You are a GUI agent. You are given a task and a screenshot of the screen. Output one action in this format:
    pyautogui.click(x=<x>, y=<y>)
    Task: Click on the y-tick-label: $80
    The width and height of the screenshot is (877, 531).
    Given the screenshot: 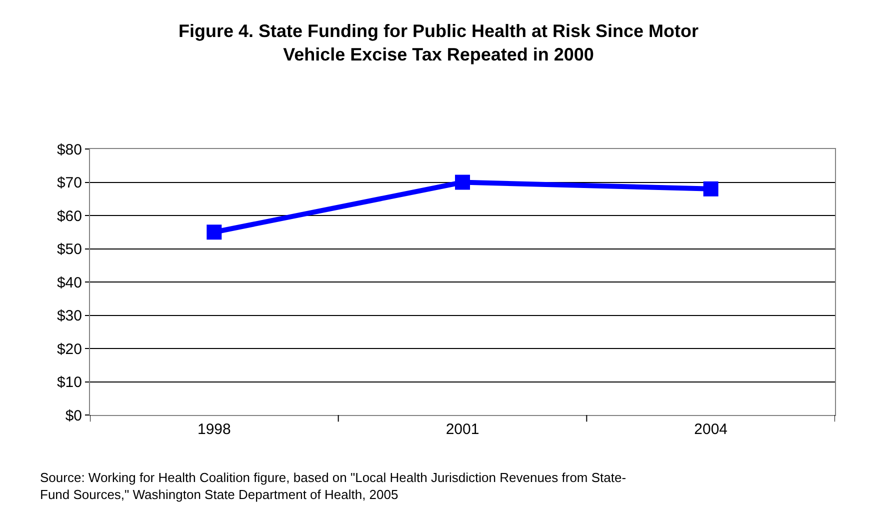 What is the action you would take?
    pyautogui.click(x=69, y=149)
    